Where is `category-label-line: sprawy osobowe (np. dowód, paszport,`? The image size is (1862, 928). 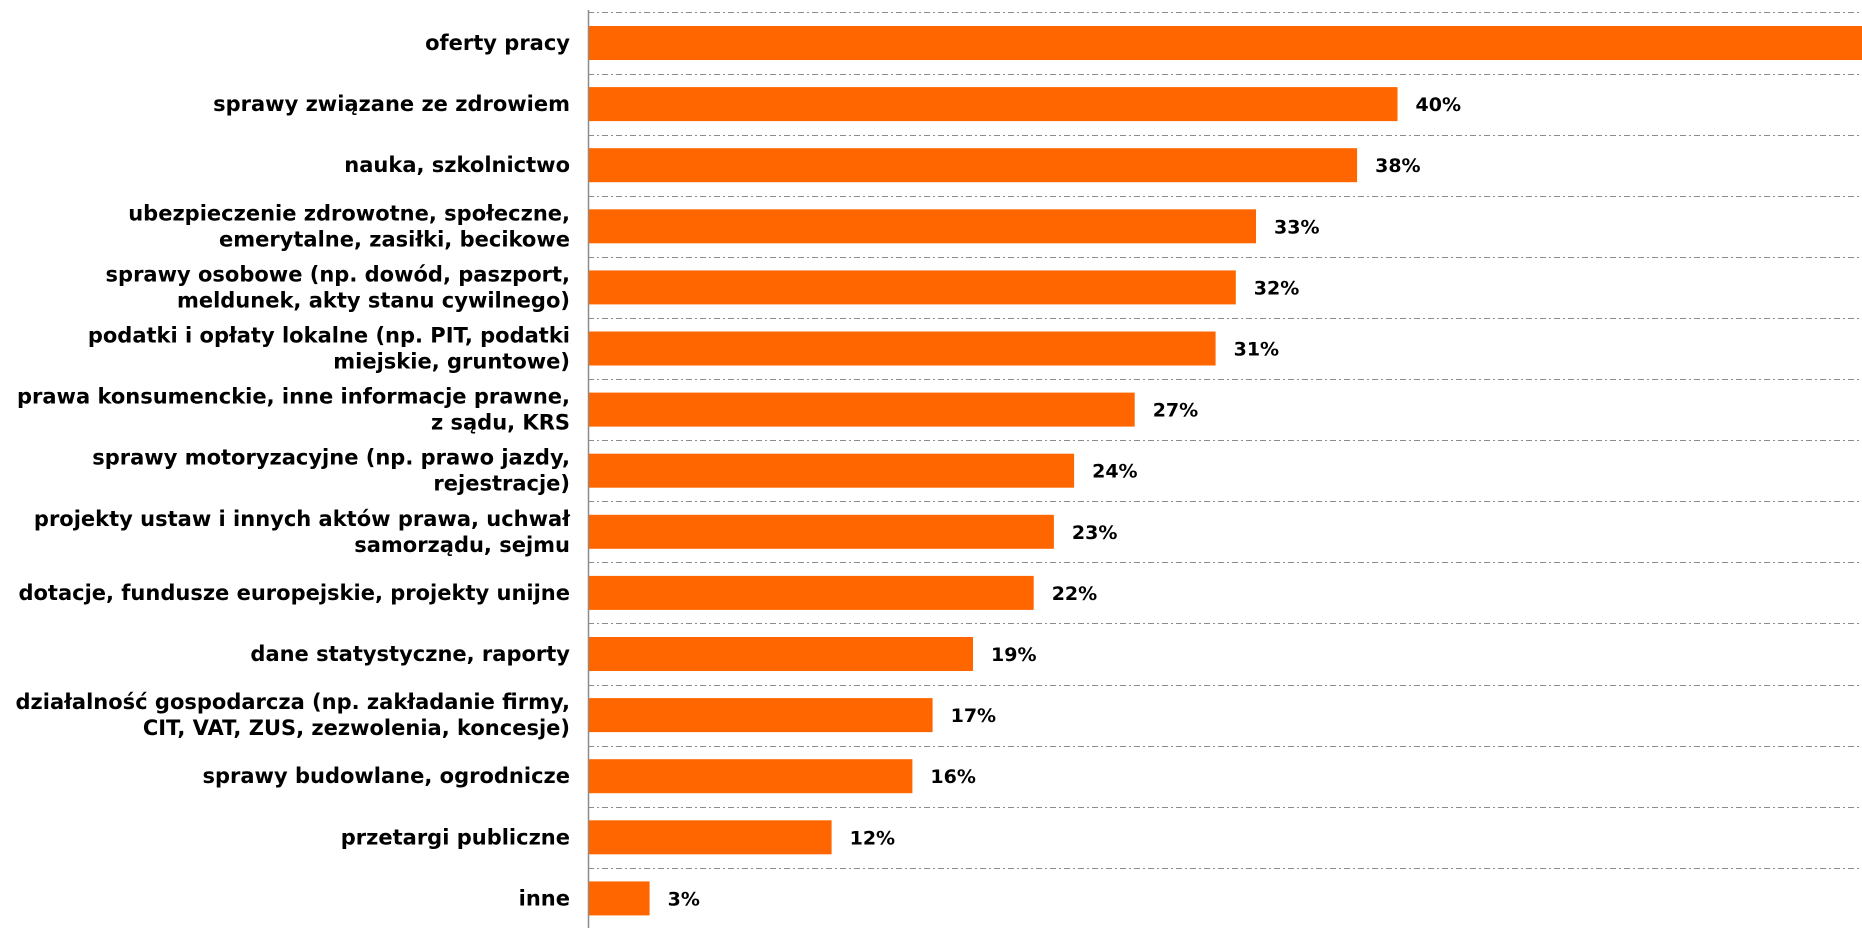
category-label-line: sprawy osobowe (np. dowód, paszport, is located at coordinates (338, 274).